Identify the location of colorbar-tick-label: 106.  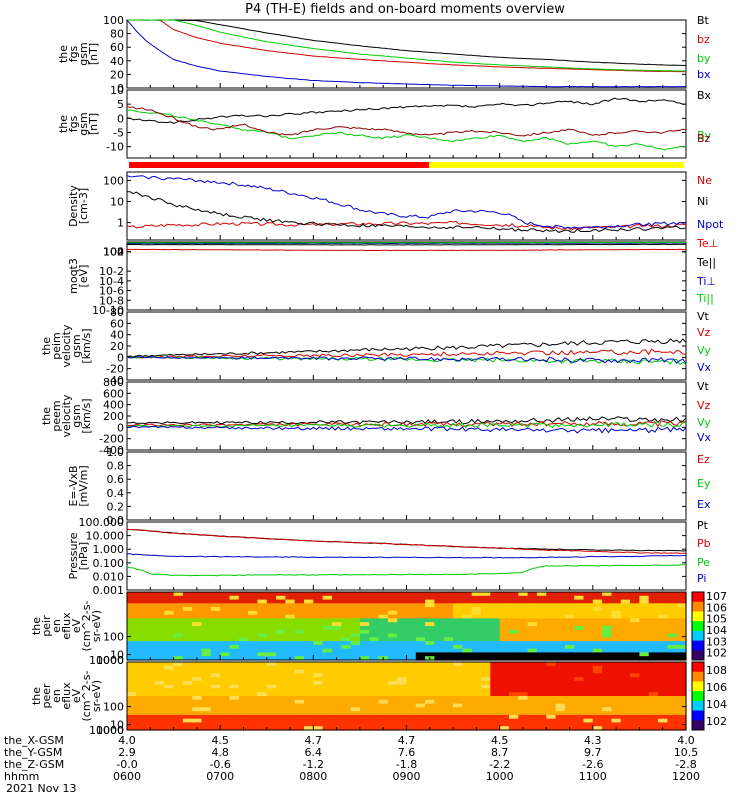
(716, 607).